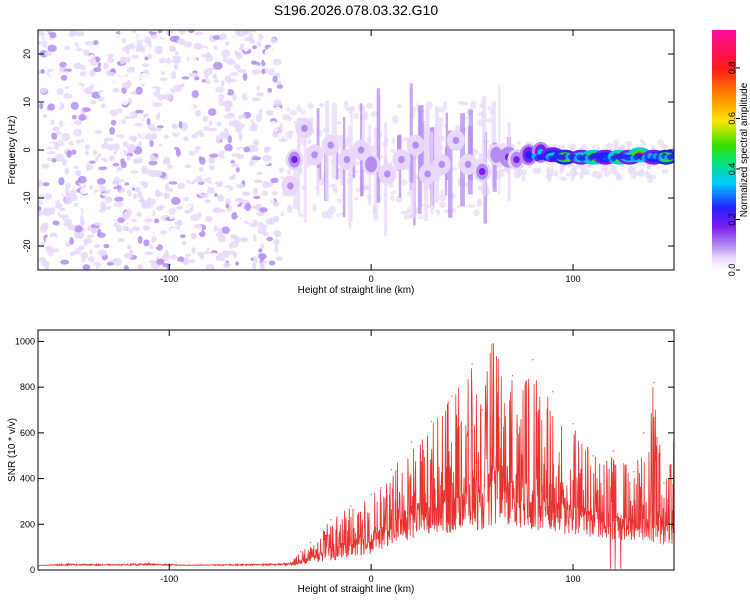 The width and height of the screenshot is (750, 600). I want to click on y-tick-label: 400, so click(27, 479).